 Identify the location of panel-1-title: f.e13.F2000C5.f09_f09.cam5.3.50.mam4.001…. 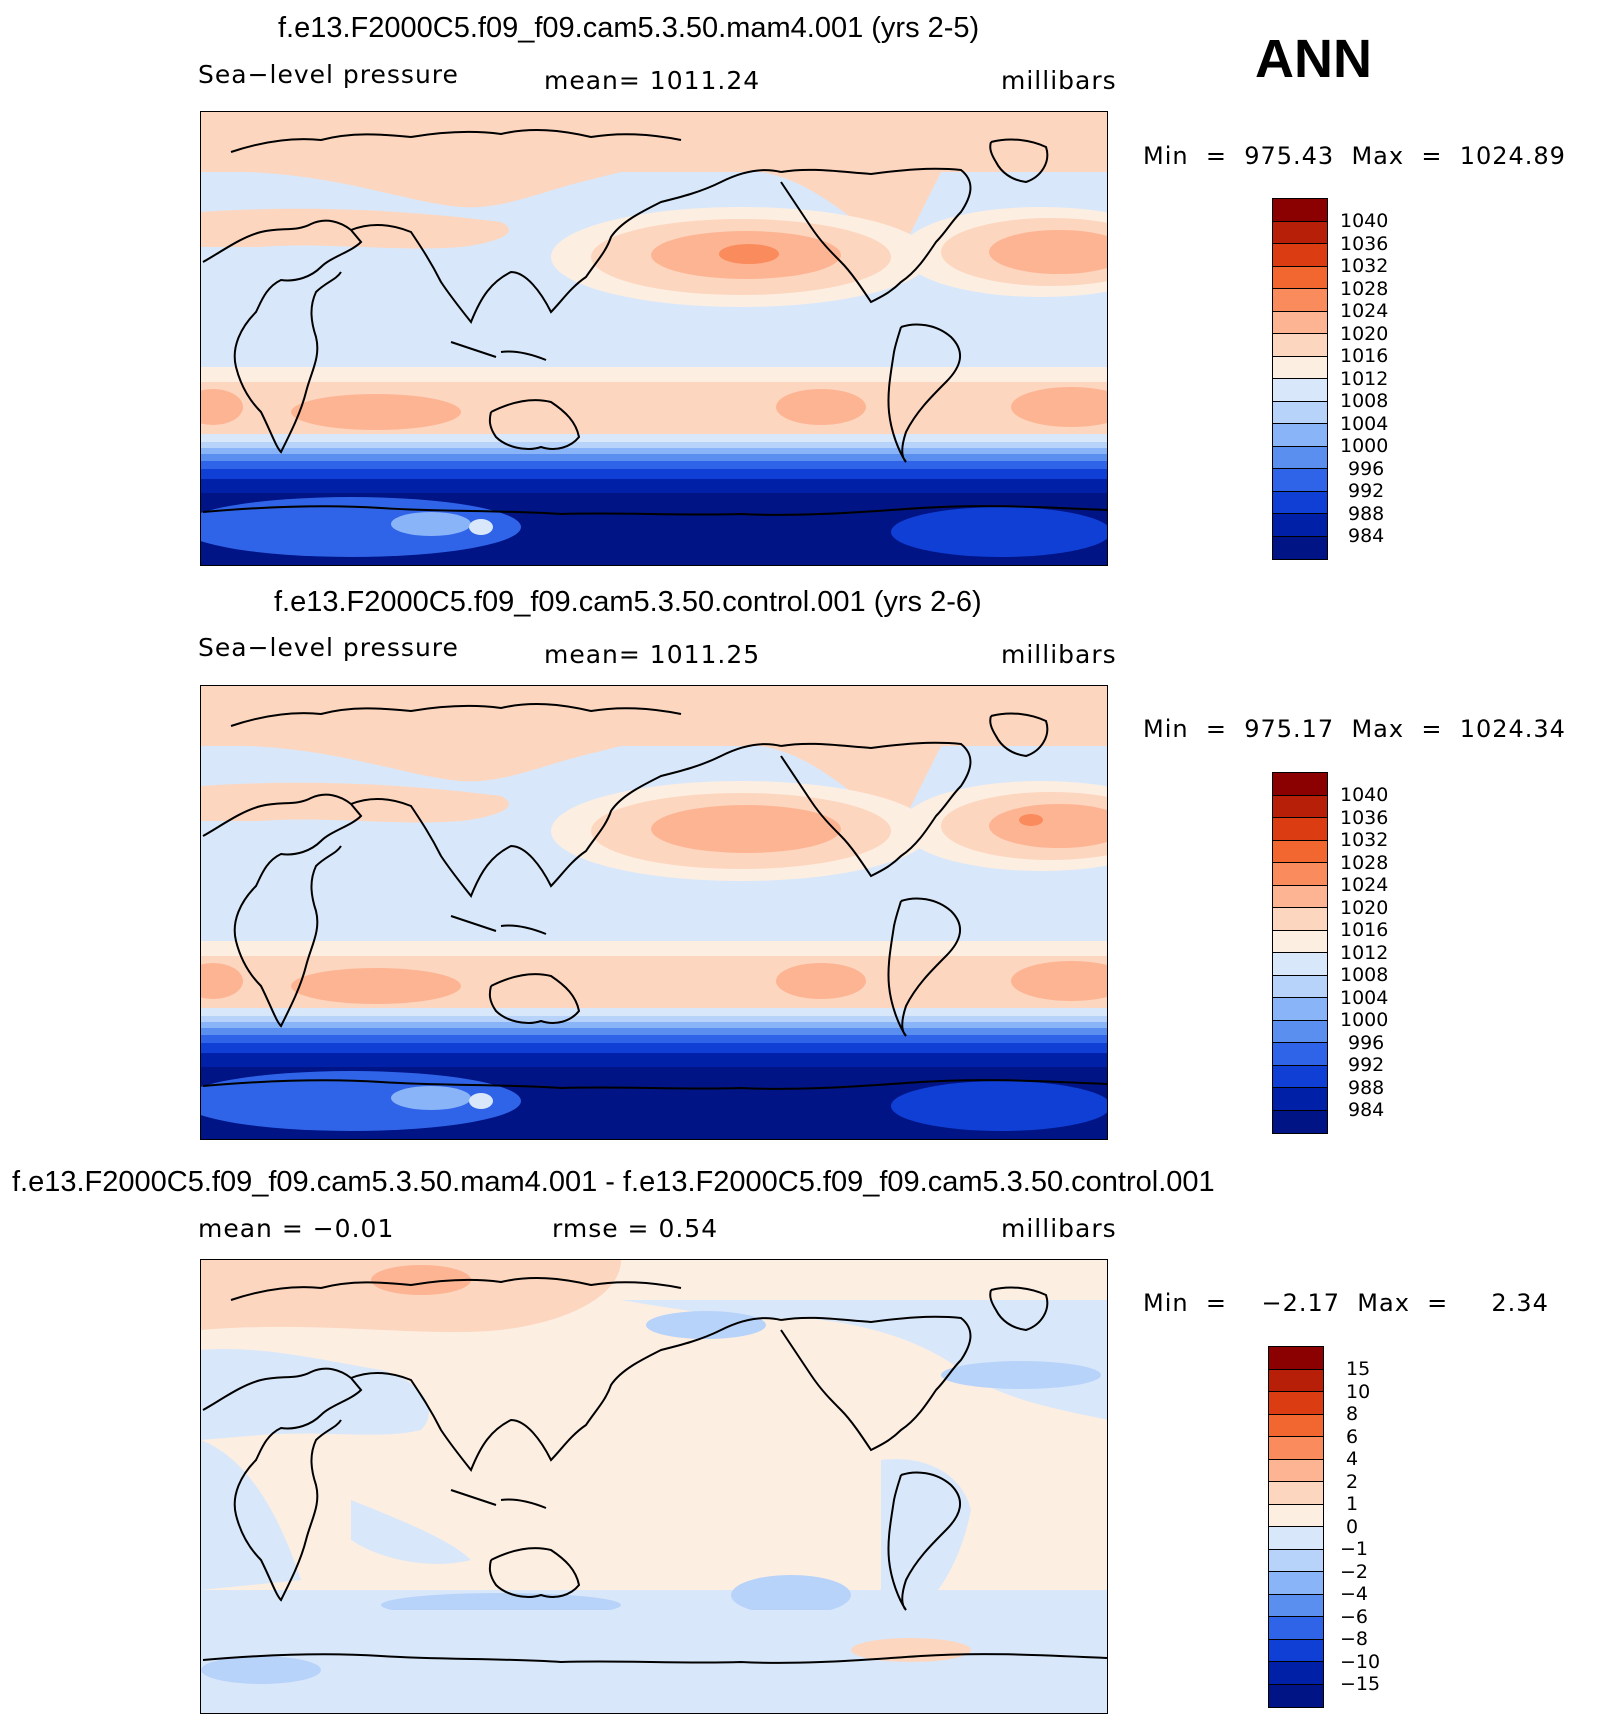
(629, 28).